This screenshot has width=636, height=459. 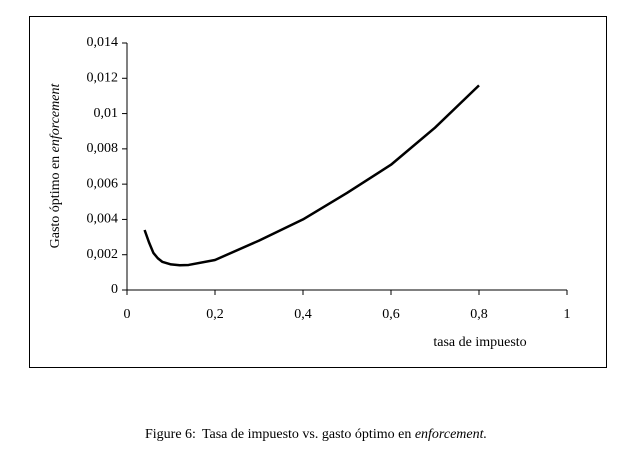 I want to click on y-tick-label: 0,004, so click(x=103, y=219).